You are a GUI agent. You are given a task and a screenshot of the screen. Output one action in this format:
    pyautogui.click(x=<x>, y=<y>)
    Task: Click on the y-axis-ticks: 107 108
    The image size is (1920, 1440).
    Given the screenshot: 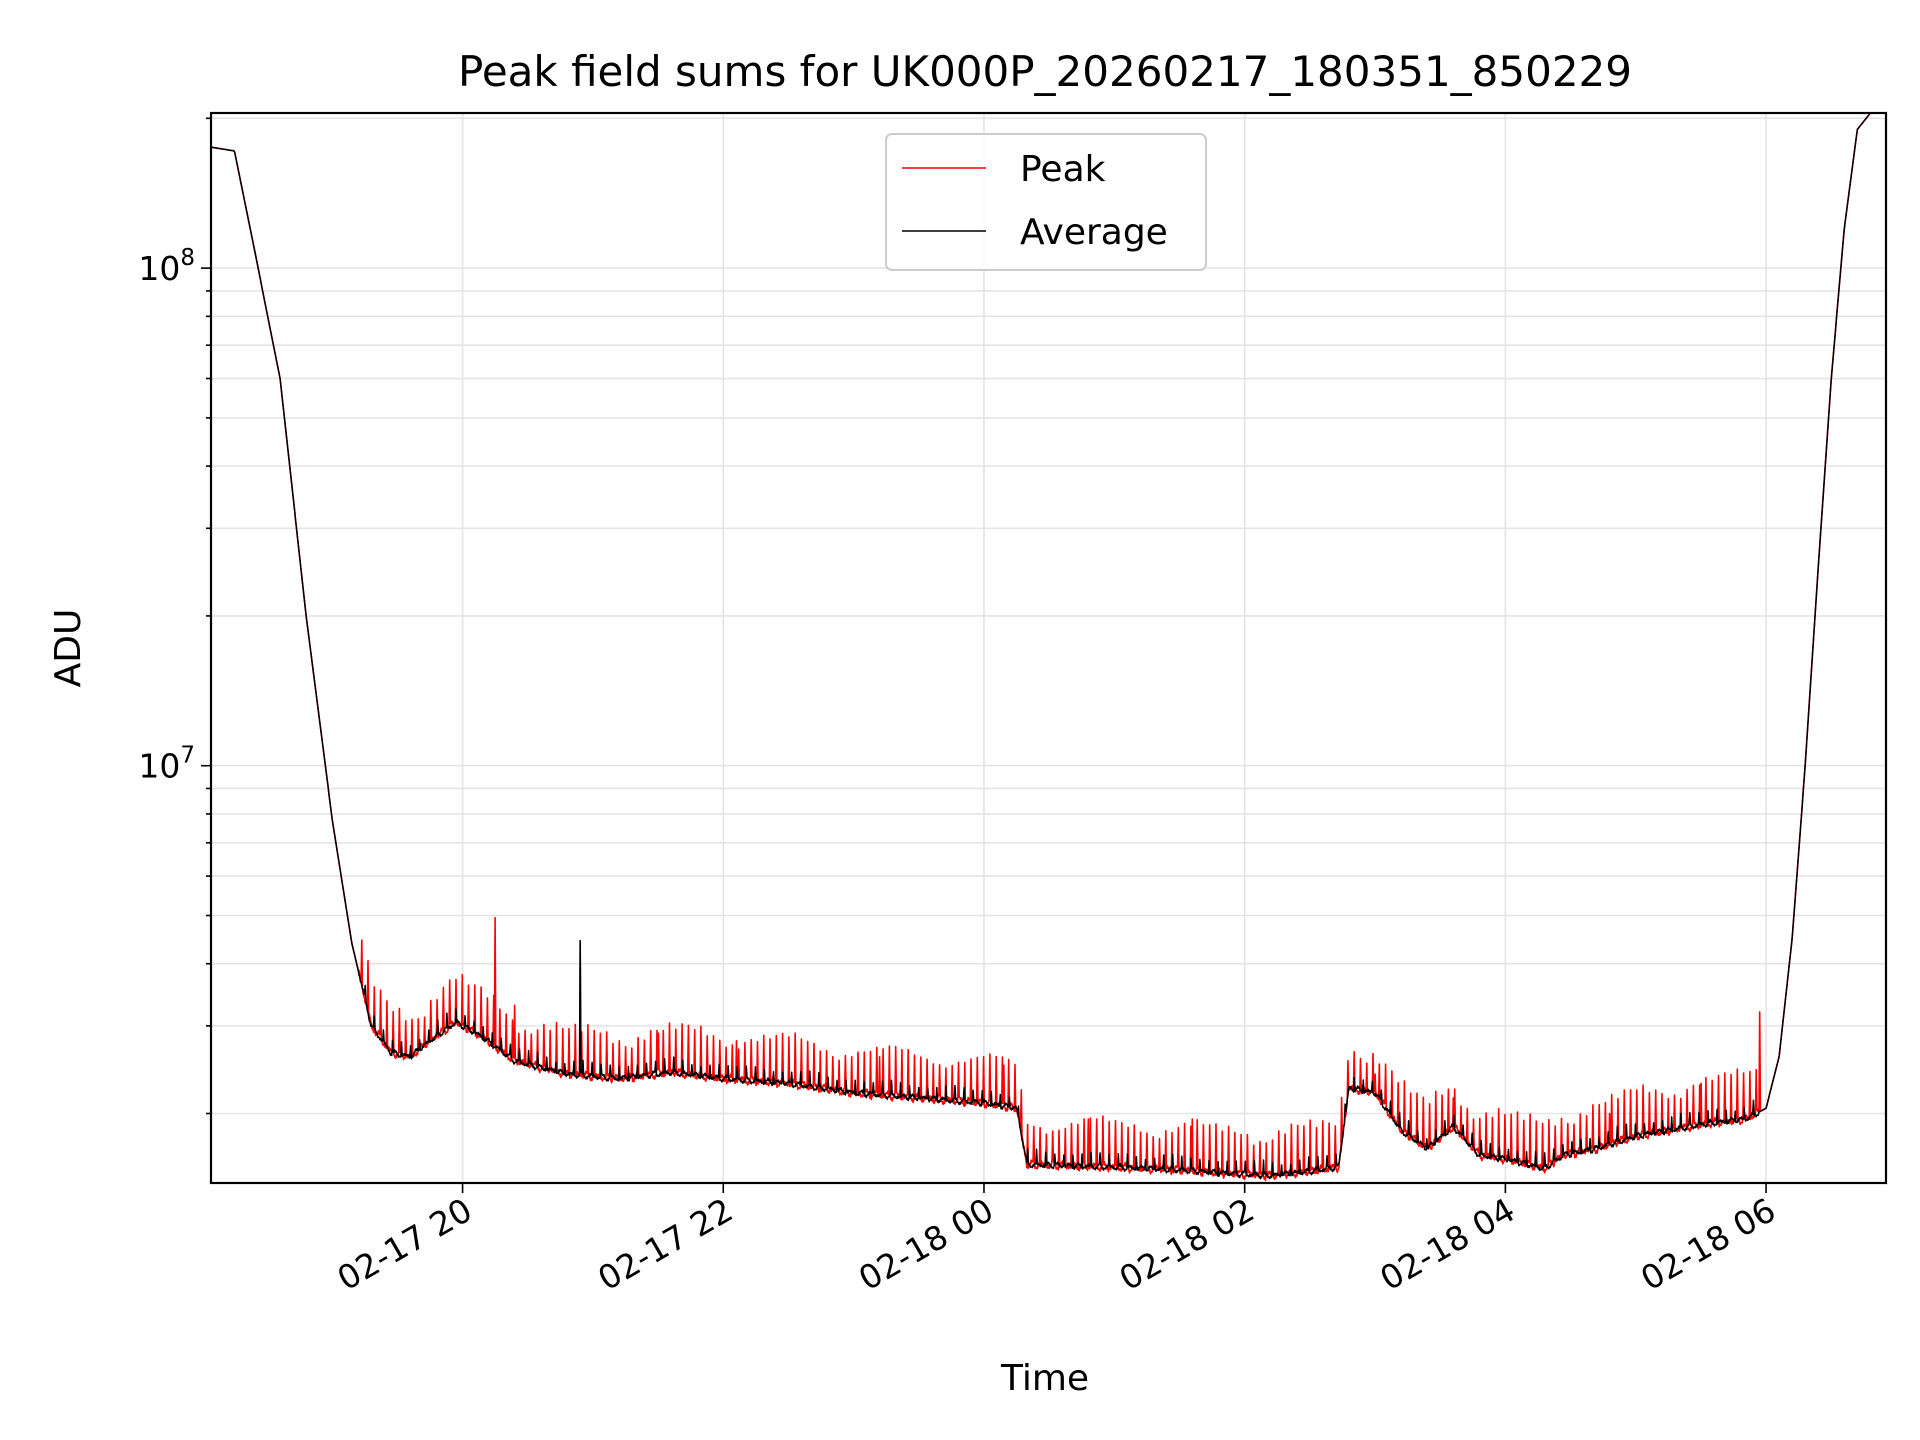 What is the action you would take?
    pyautogui.click(x=174, y=616)
    